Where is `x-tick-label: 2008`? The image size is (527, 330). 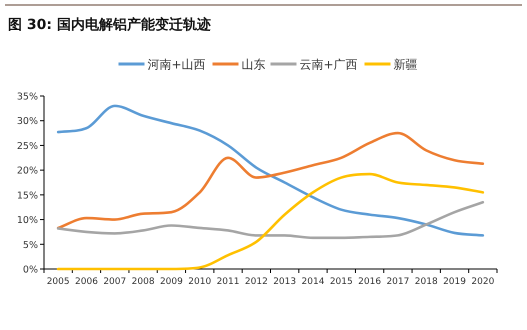
x-tick-label: 2008 is located at coordinates (143, 282).